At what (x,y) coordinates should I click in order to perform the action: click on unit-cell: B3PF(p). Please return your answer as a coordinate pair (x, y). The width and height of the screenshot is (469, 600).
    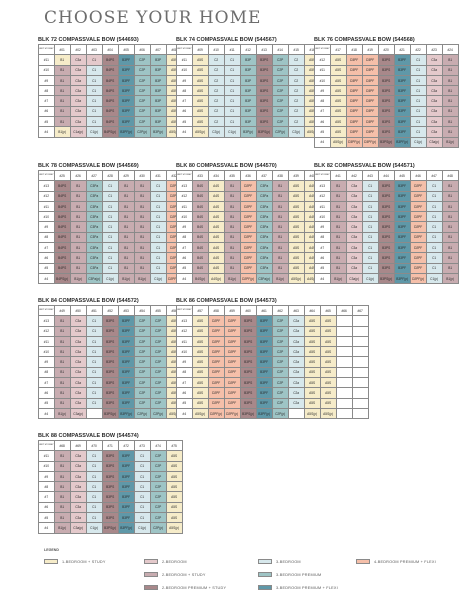
    Looking at the image, I should click on (402, 278).